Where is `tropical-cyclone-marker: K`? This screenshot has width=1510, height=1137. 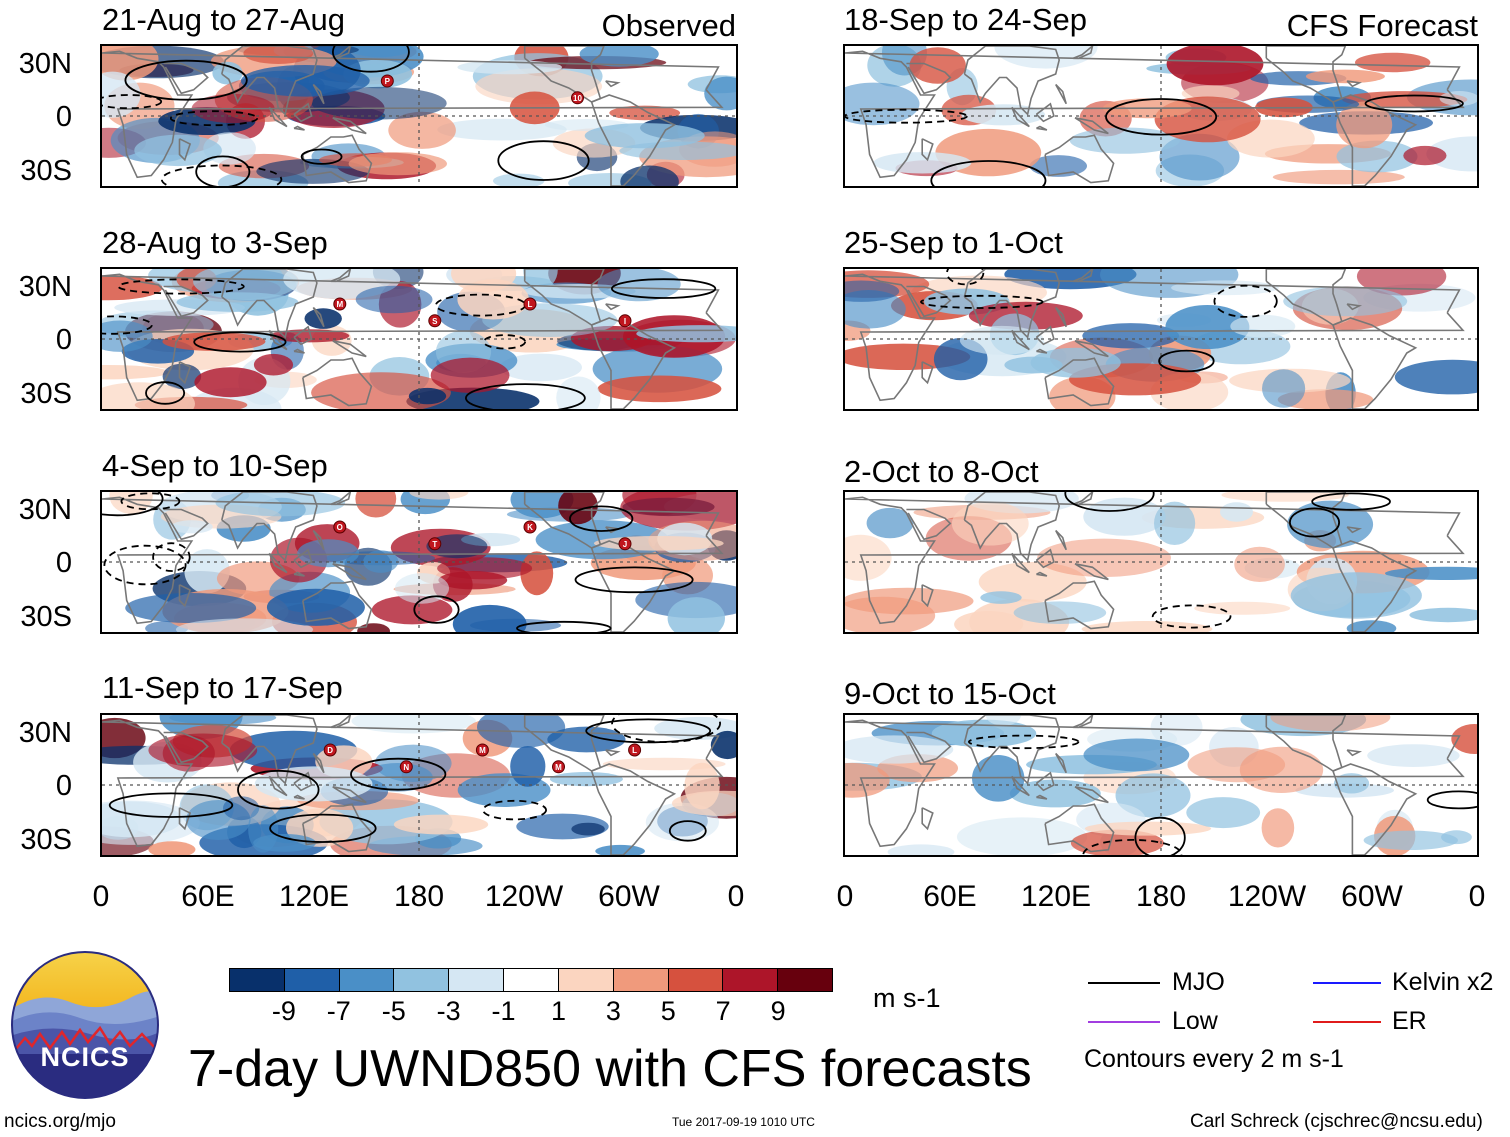 tropical-cyclone-marker: K is located at coordinates (530, 527).